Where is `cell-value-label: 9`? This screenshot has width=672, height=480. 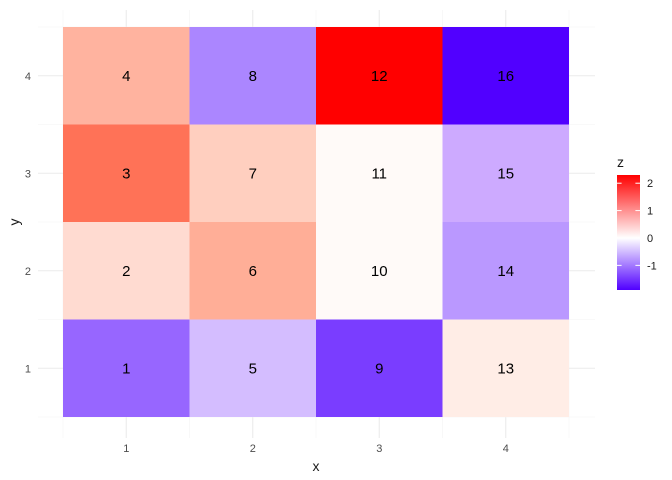 cell-value-label: 9 is located at coordinates (379, 368).